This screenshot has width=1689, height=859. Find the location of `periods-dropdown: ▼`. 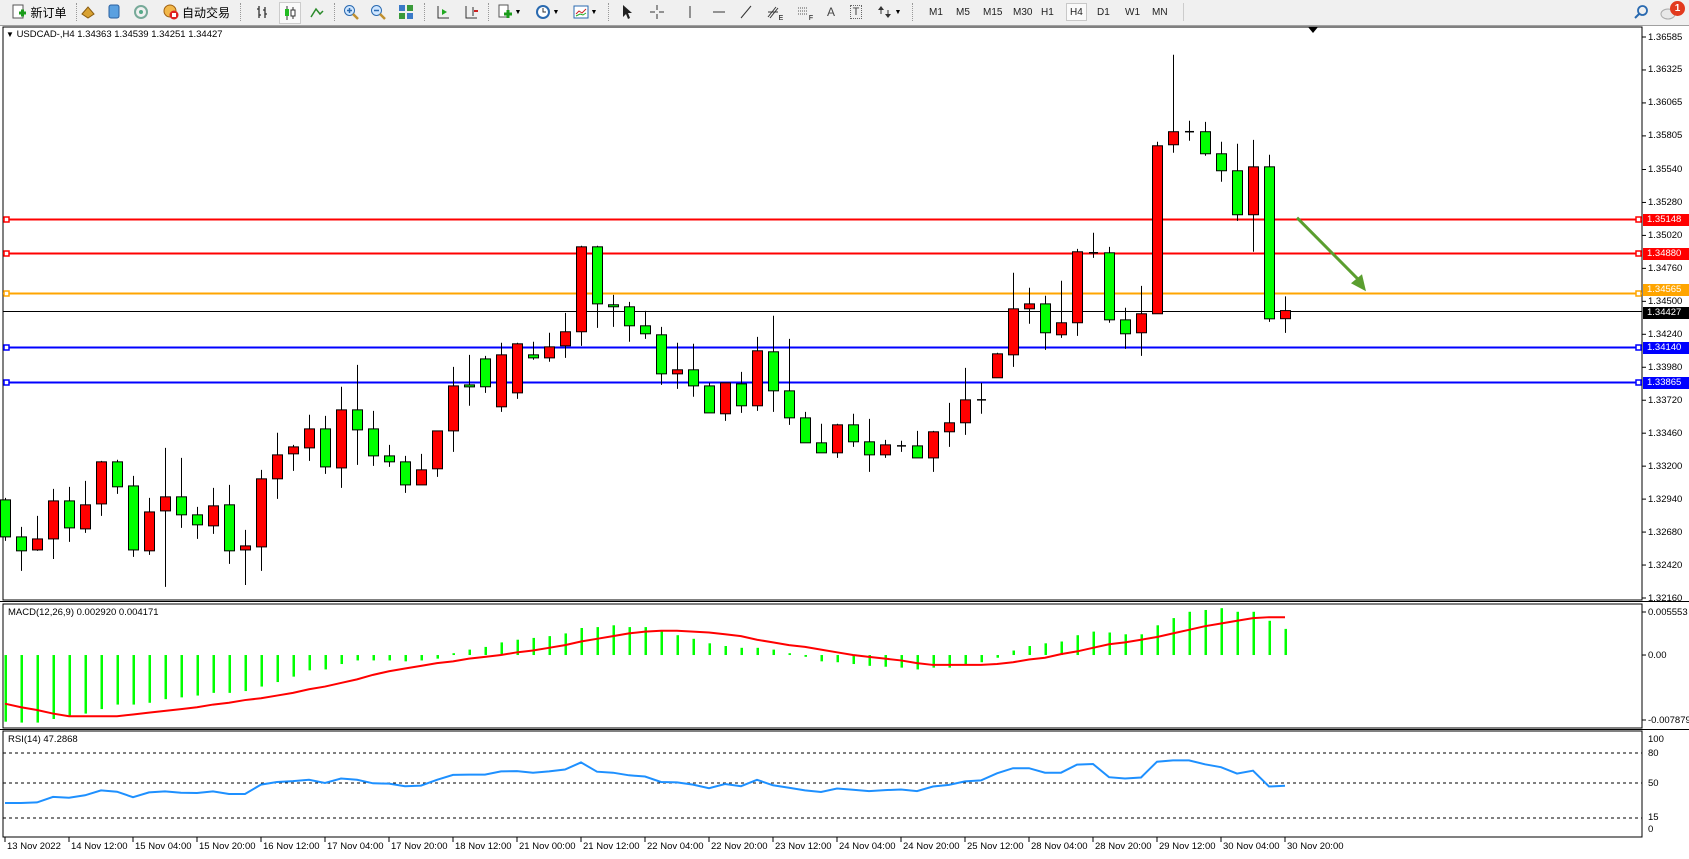

periods-dropdown: ▼ is located at coordinates (547, 12).